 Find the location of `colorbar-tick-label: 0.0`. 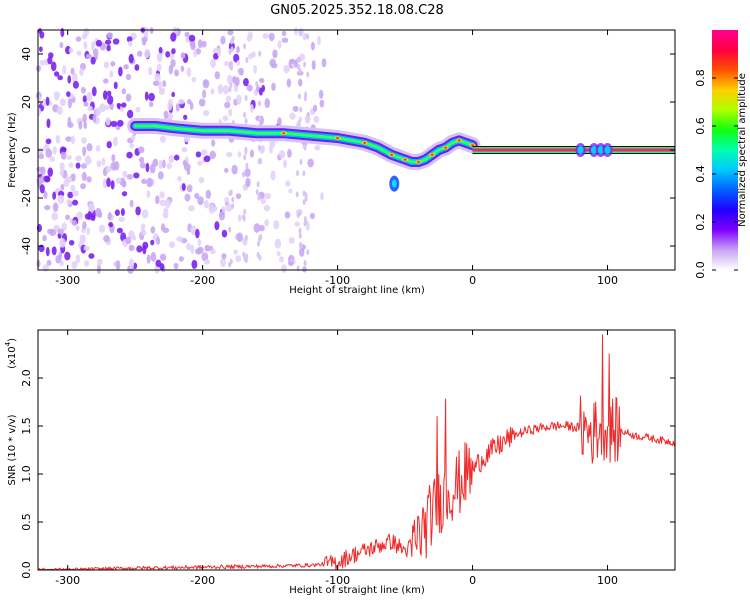

colorbar-tick-label: 0.0 is located at coordinates (700, 270).